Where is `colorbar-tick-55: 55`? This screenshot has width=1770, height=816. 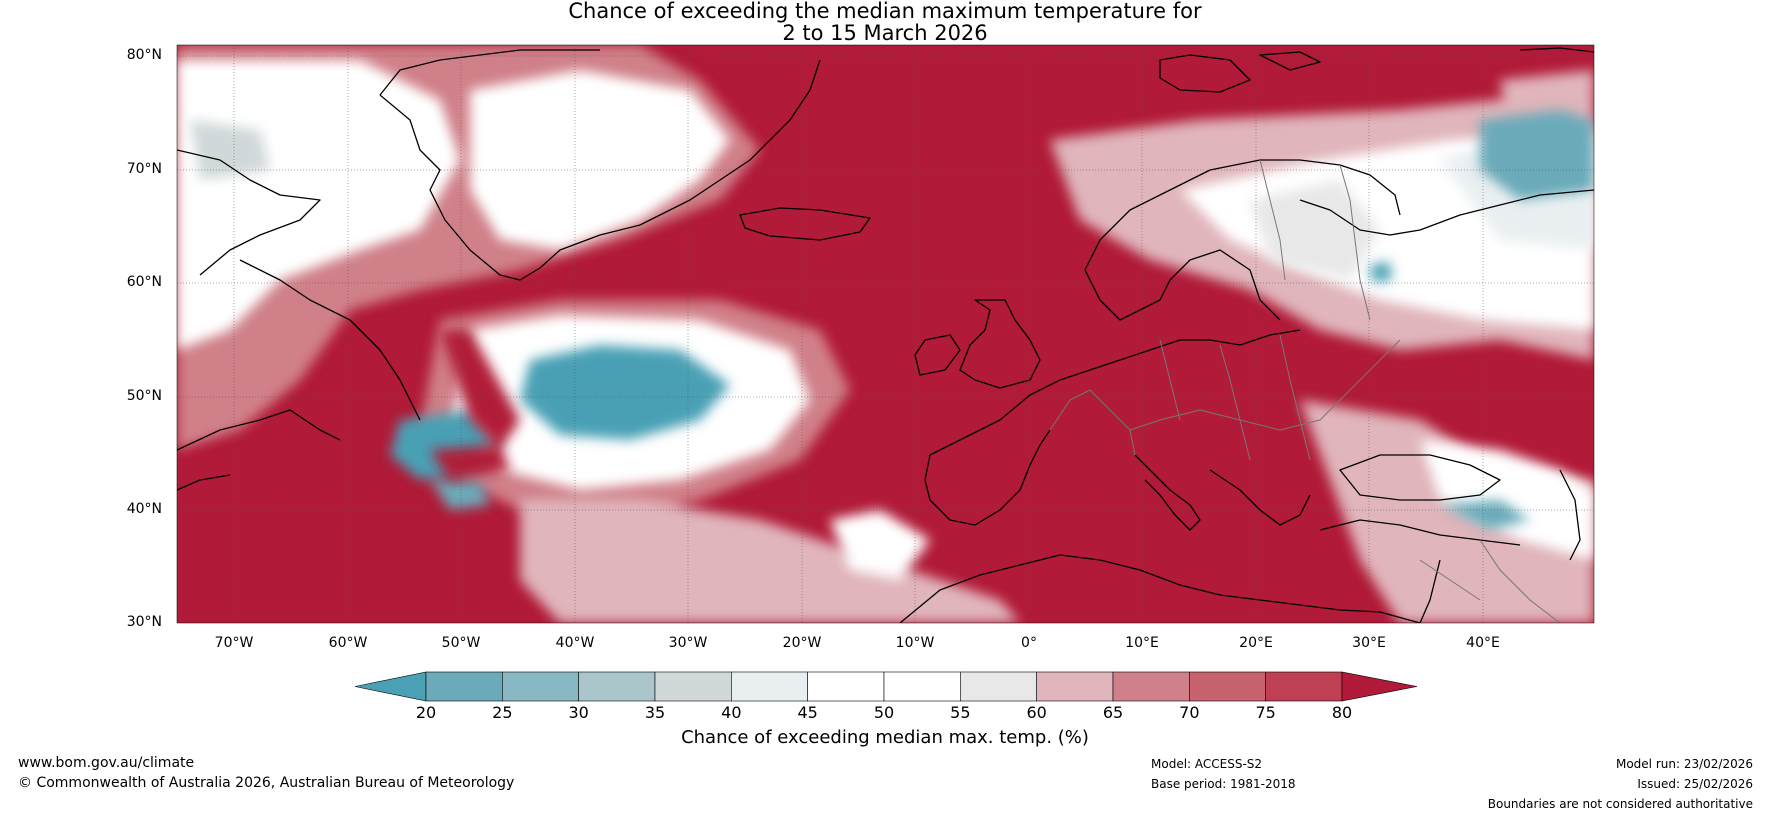
colorbar-tick-55: 55 is located at coordinates (960, 712).